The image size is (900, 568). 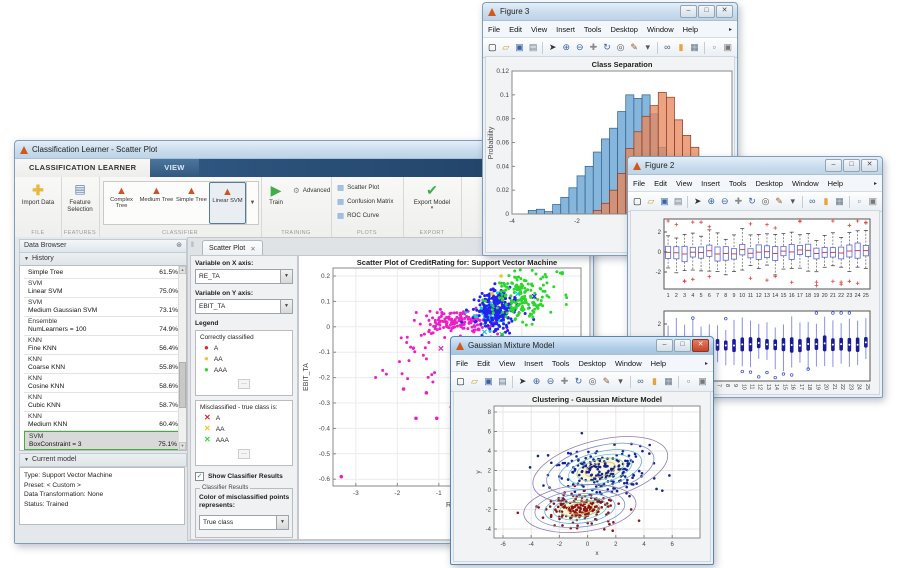 What do you see at coordinates (105, 364) in the screenshot?
I see `history-item: KNN Coarse KNN 55.8%` at bounding box center [105, 364].